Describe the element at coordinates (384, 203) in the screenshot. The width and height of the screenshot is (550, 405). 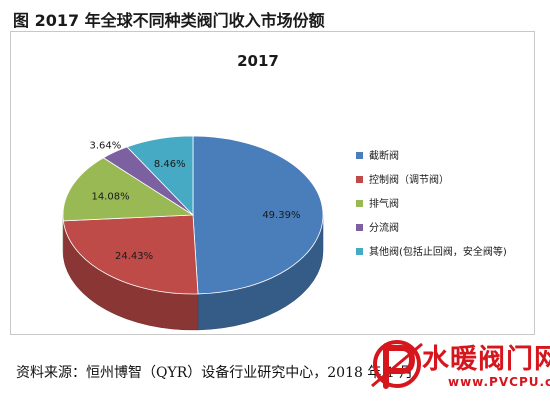
I see `legend-label-3: 排气阀` at that location.